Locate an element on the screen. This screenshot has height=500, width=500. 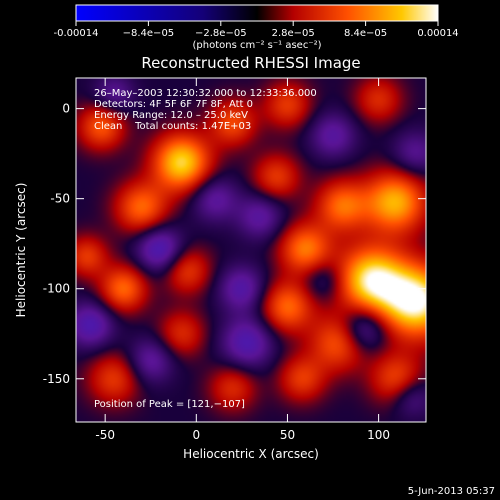
y-tick-label: -100 is located at coordinates (56, 289).